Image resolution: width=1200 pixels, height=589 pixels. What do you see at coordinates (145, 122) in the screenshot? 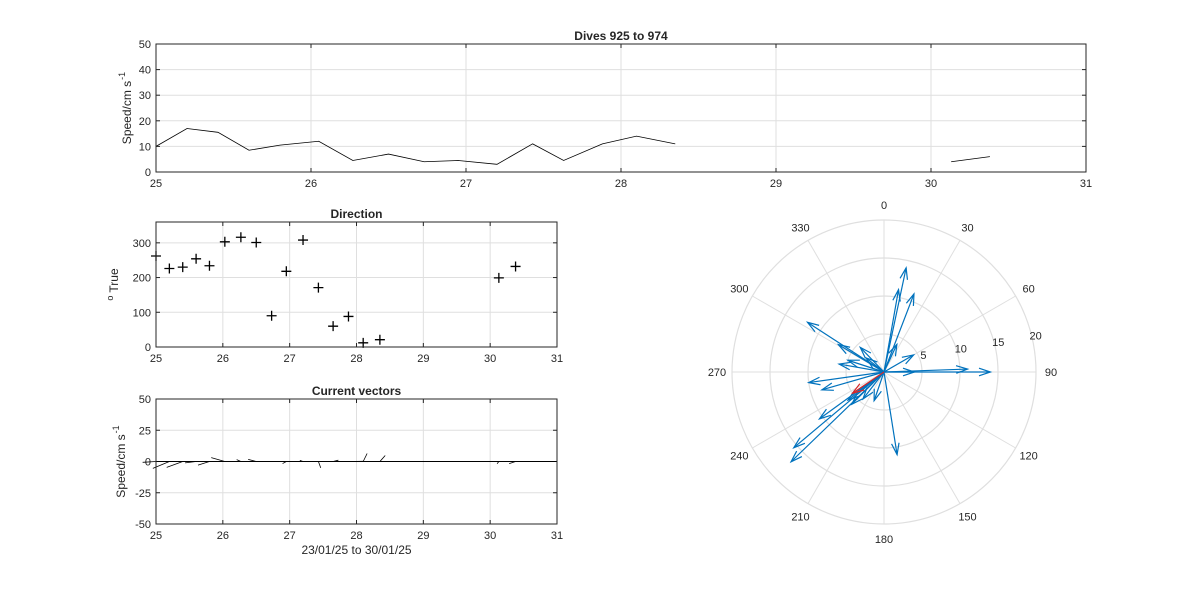
I see `y-tick-label: 20` at bounding box center [145, 122].